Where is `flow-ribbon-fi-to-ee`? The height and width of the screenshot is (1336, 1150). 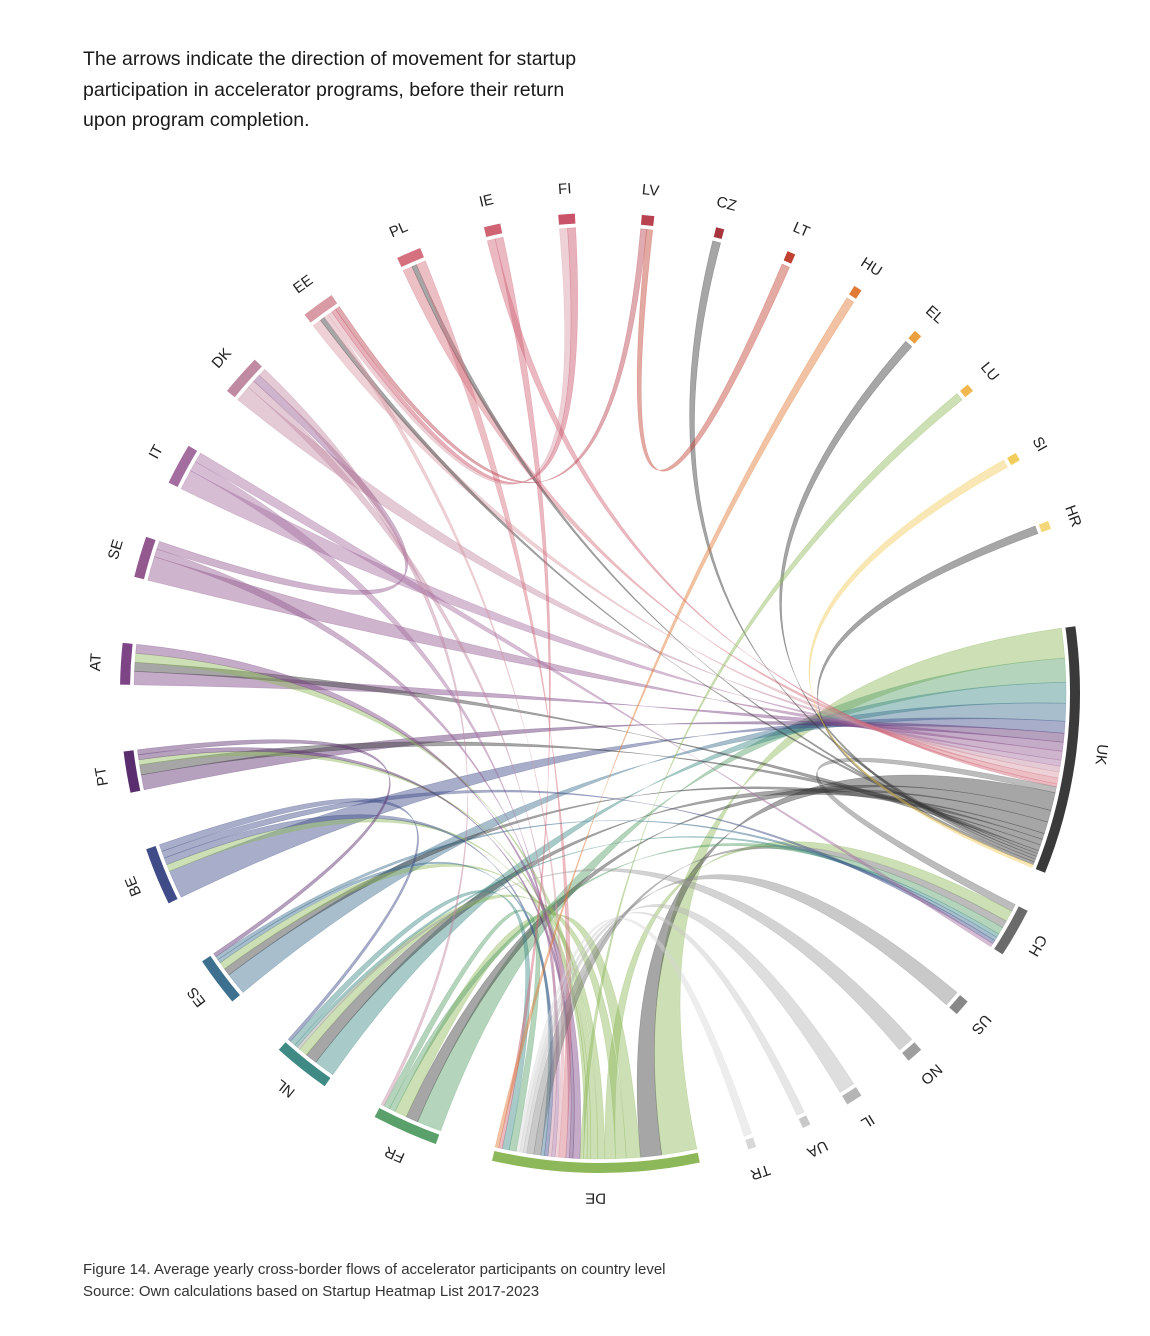 flow-ribbon-fi-to-ee is located at coordinates (454, 355).